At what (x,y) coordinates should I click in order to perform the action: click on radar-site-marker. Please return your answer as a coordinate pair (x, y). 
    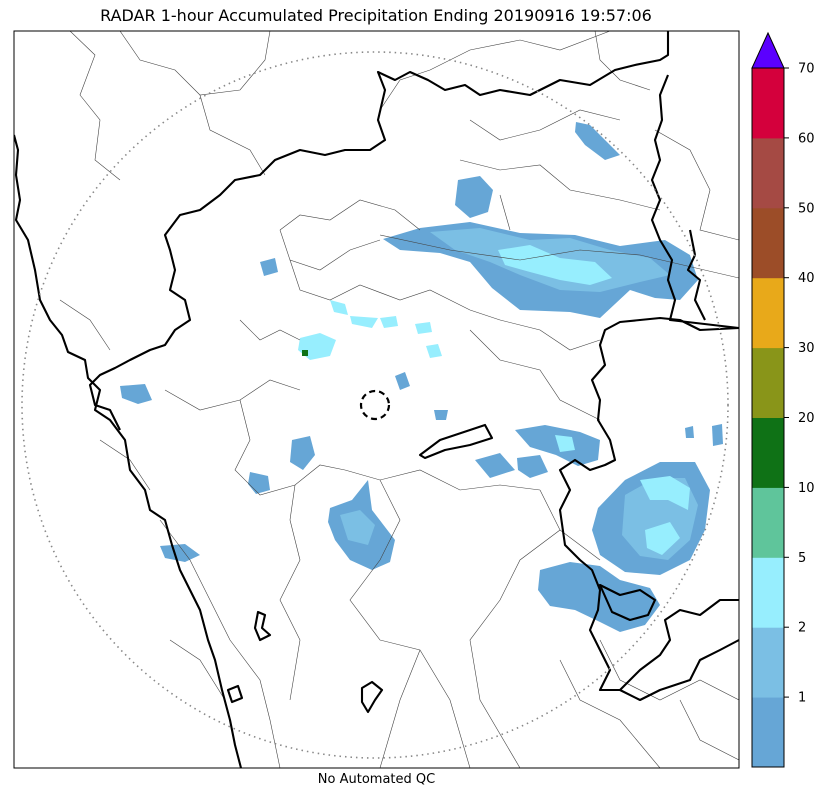
    Looking at the image, I should click on (375, 405).